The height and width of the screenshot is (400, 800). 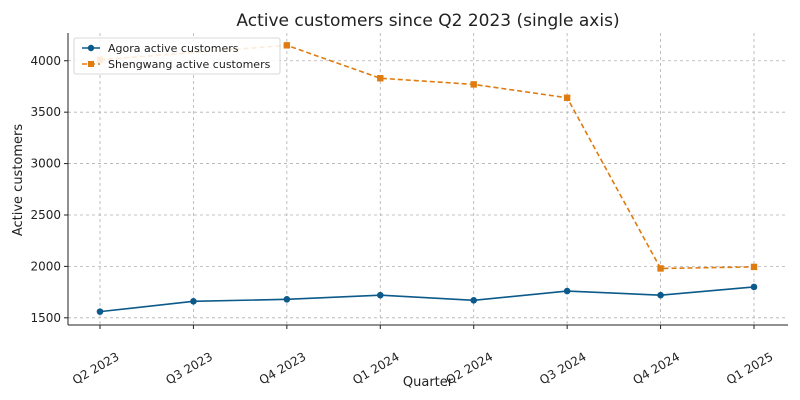 I want to click on y-axis-label: Active customers, so click(x=18, y=180).